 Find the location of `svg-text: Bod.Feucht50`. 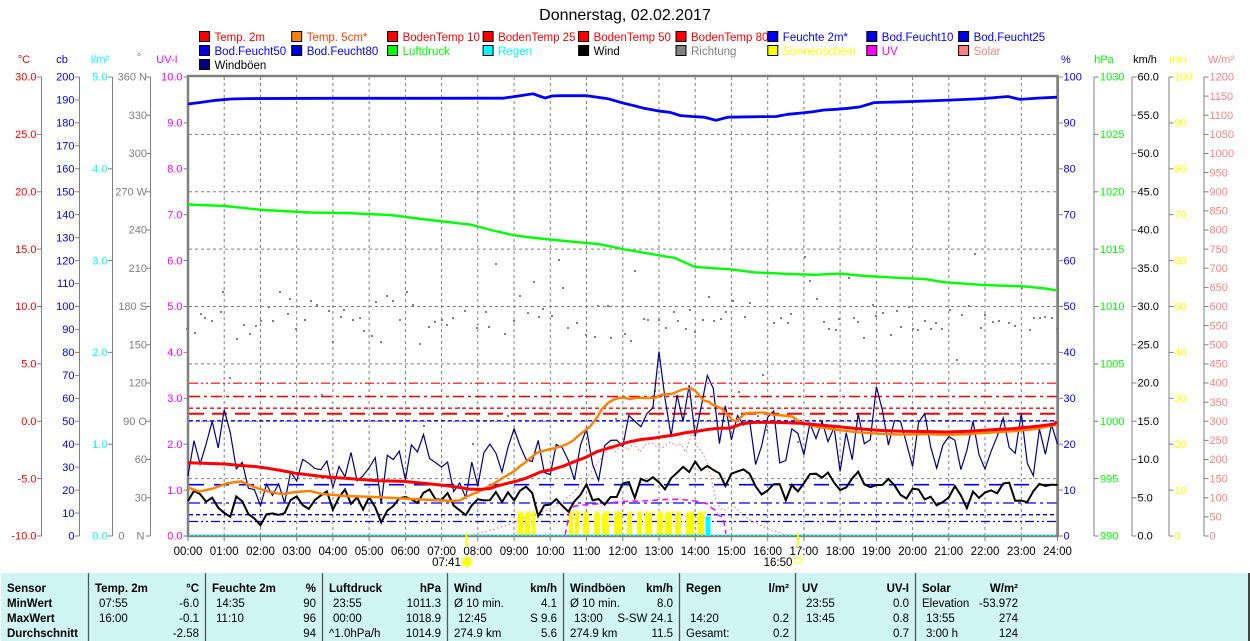

svg-text: Bod.Feucht50 is located at coordinates (251, 52).